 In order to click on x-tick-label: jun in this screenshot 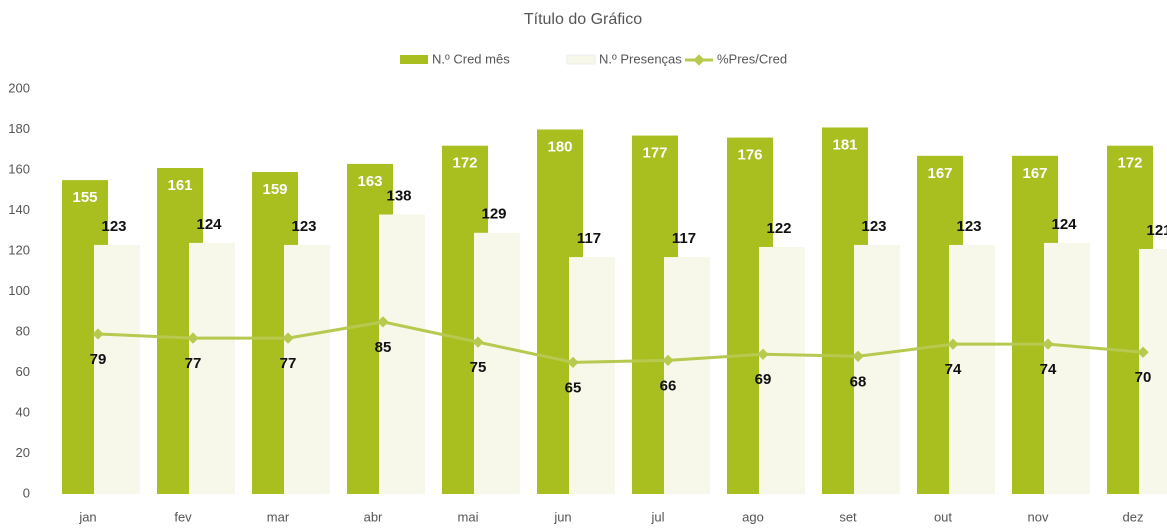, I will do `click(562, 516)`.